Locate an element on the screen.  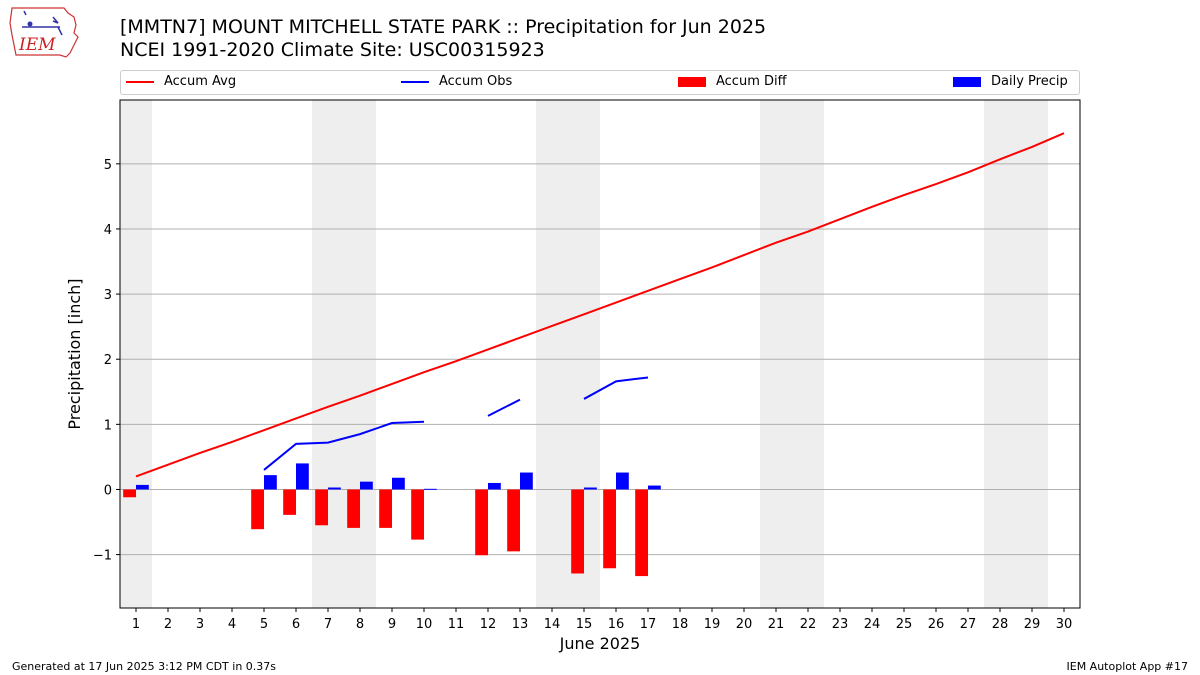
x-tick-label: 8 is located at coordinates (360, 624).